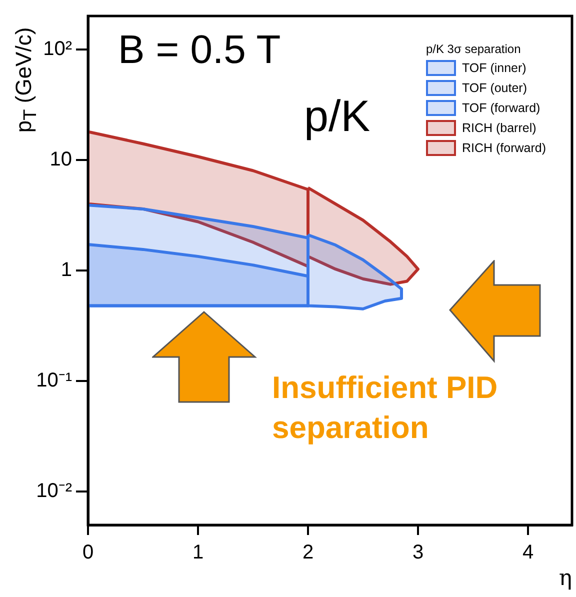 The image size is (576, 597). What do you see at coordinates (57, 49) in the screenshot?
I see `y-tick-label: 10²` at bounding box center [57, 49].